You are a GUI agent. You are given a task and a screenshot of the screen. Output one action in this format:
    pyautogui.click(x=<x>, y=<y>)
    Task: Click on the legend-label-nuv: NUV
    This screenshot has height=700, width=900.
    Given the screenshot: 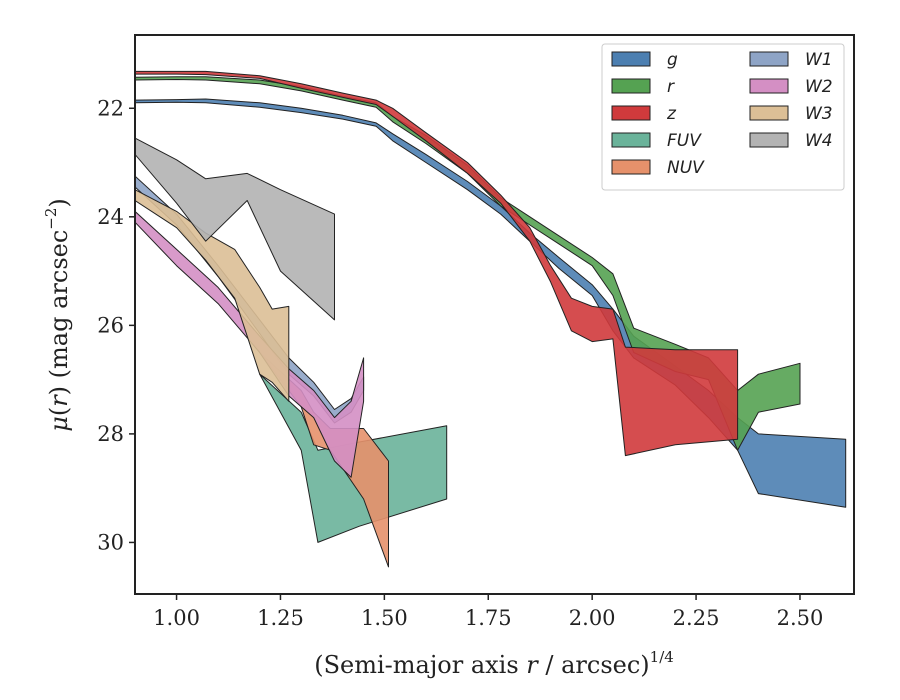 What is the action you would take?
    pyautogui.click(x=686, y=168)
    